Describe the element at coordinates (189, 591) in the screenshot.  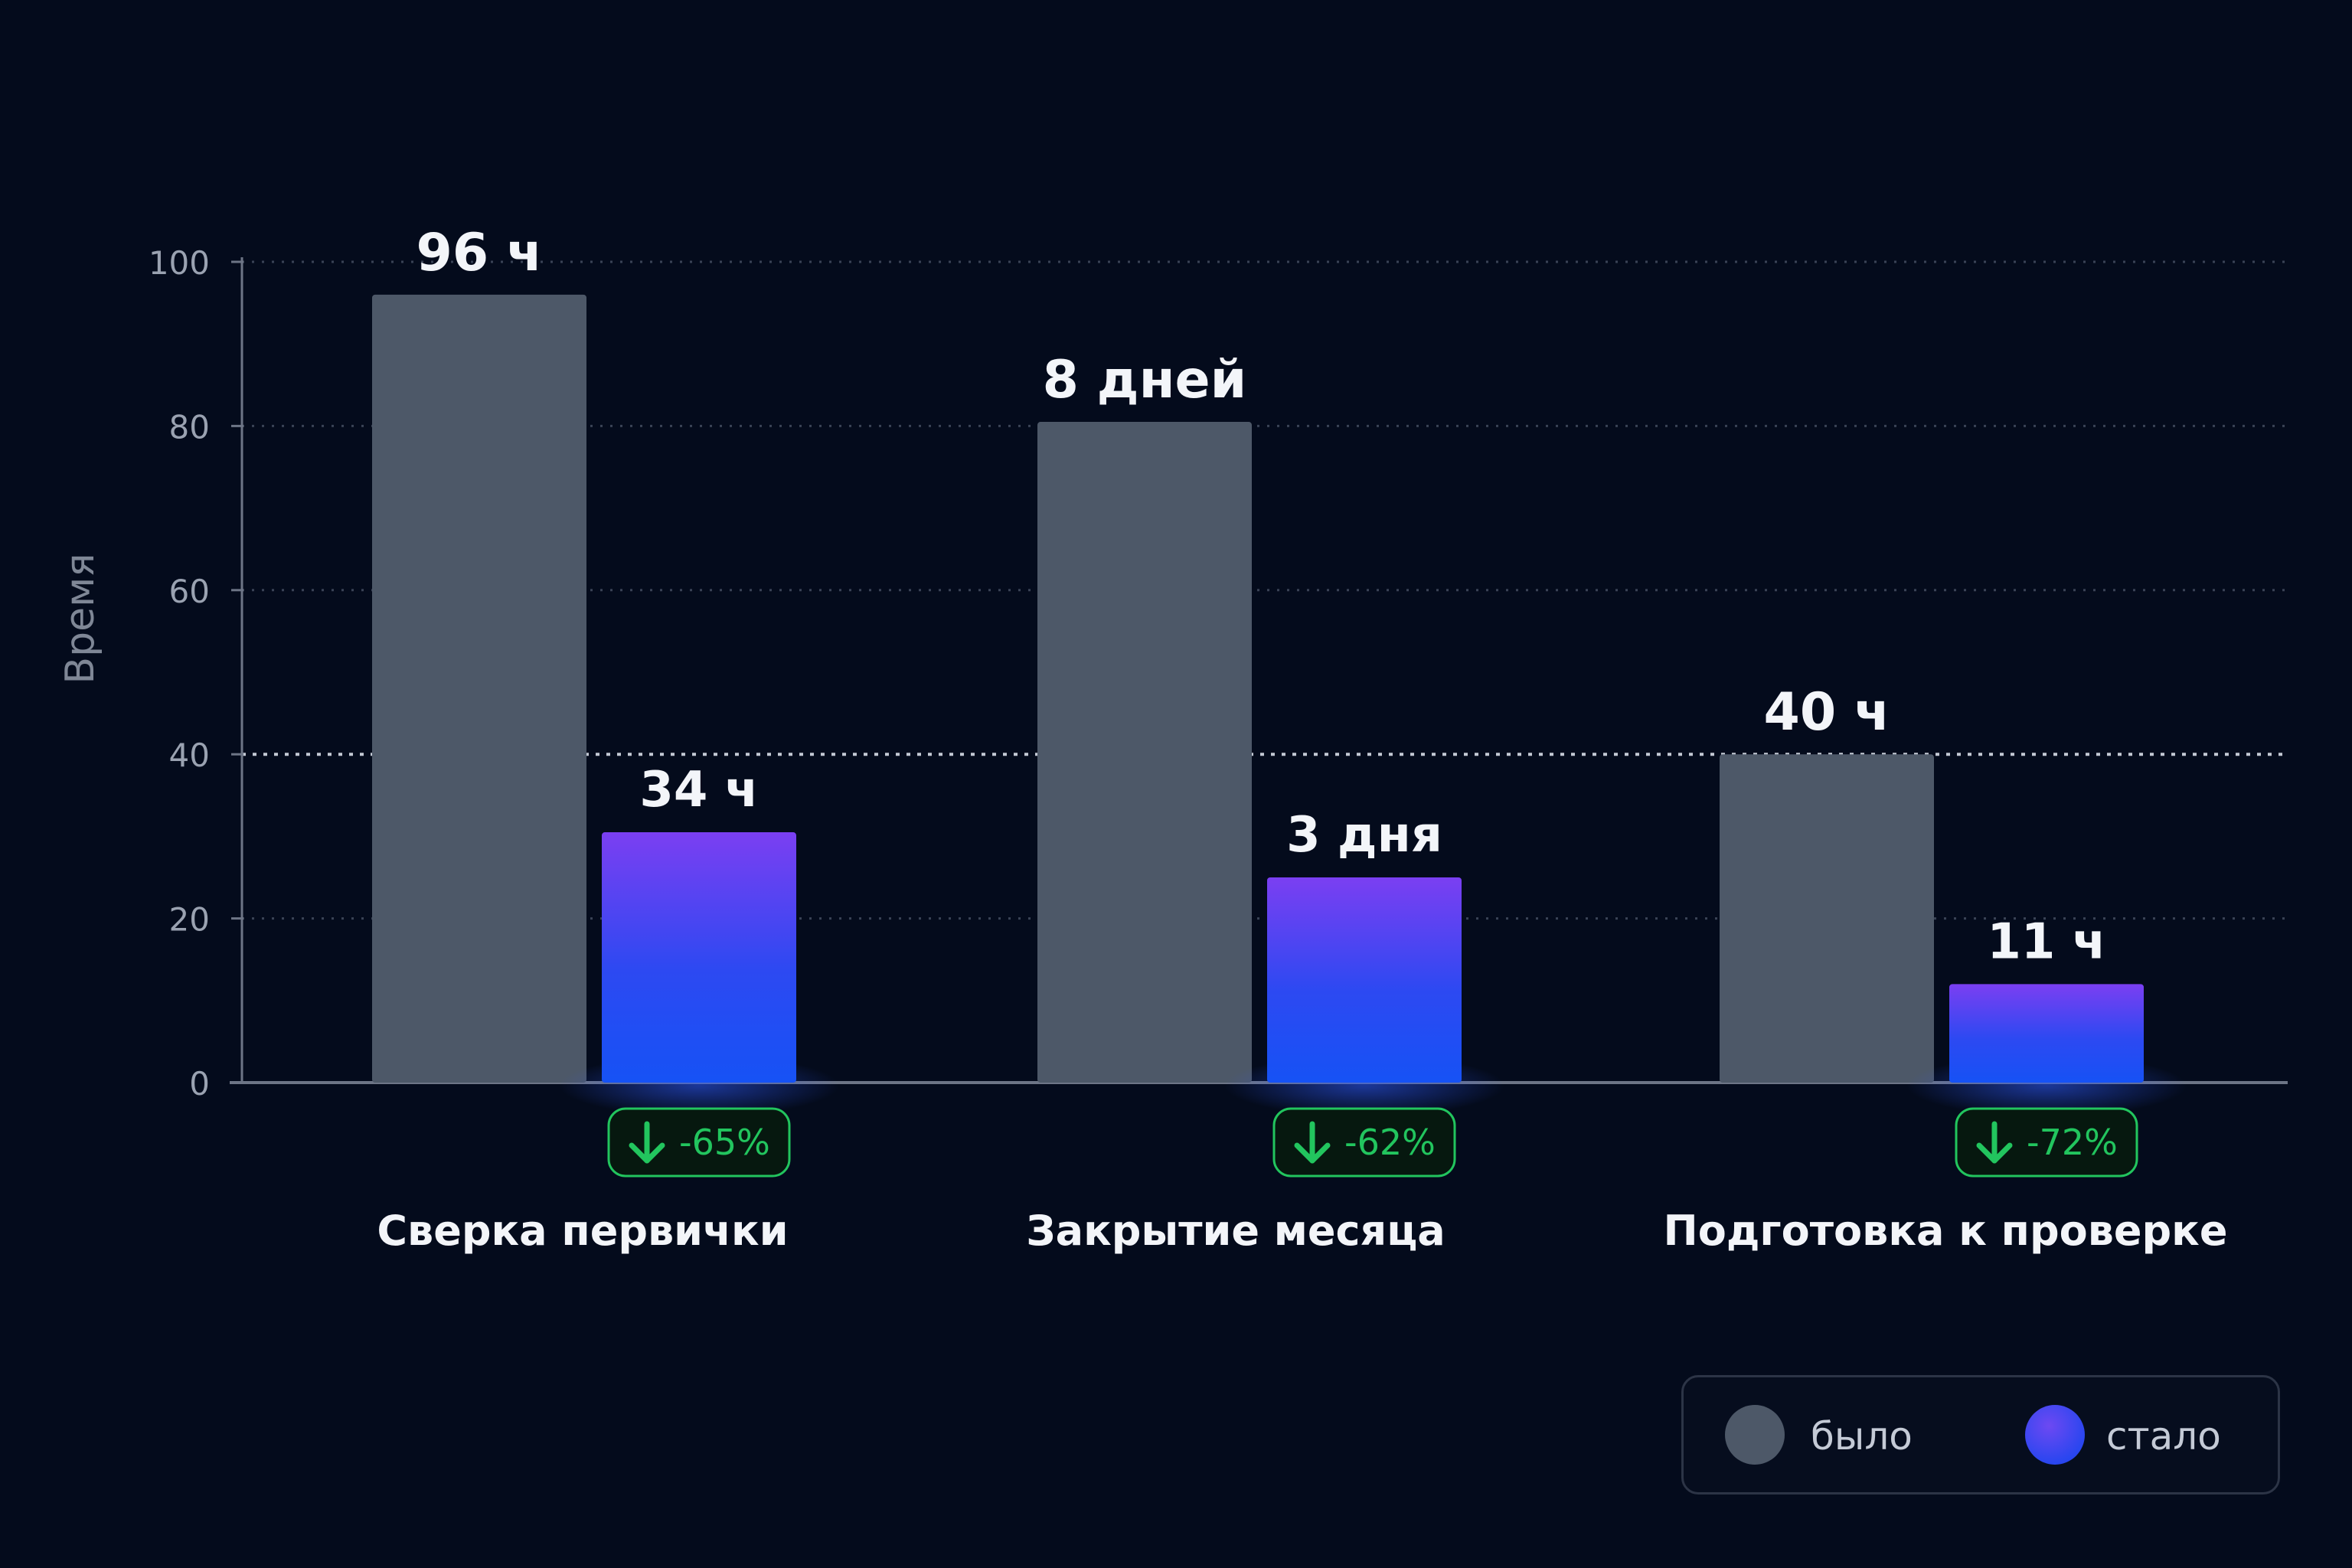
I see `y-tick-label-60: 60` at that location.